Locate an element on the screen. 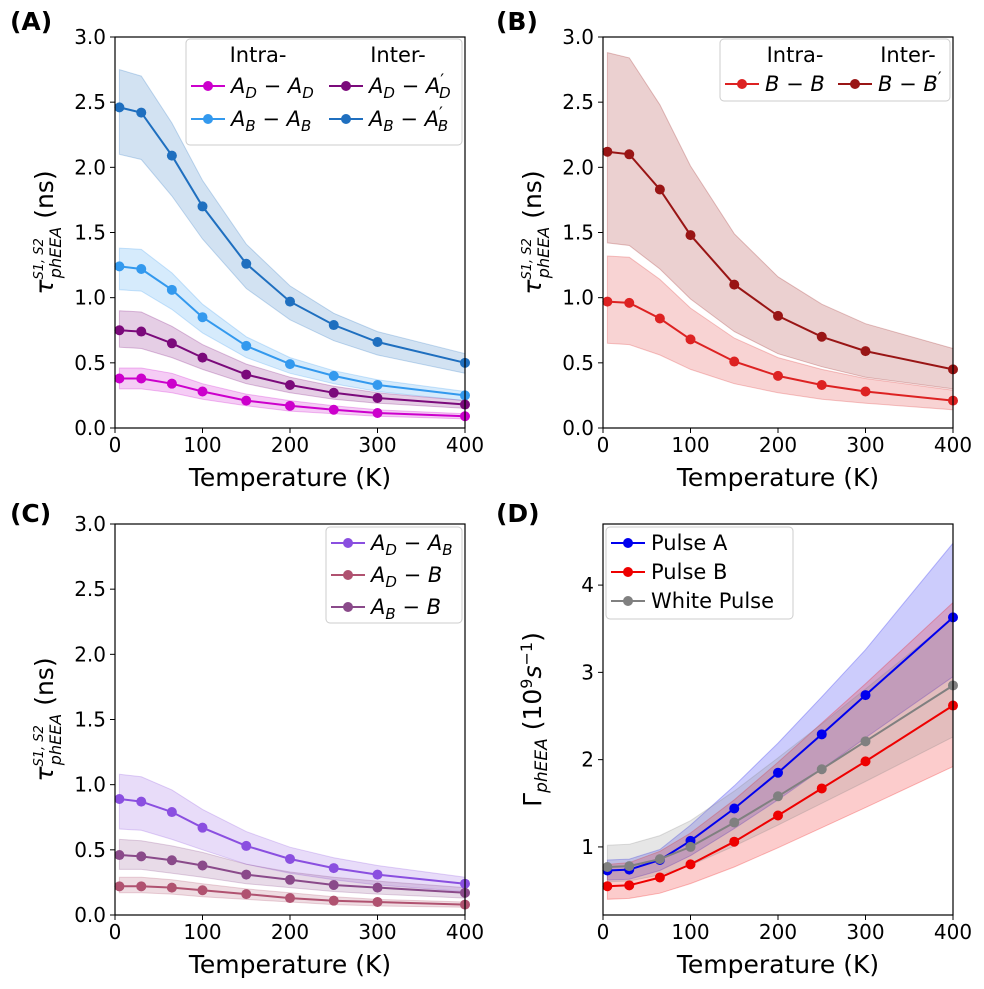 Image resolution: width=984 pixels, height=989 pixels. y-tick-label: 1.5 is located at coordinates (90, 720).